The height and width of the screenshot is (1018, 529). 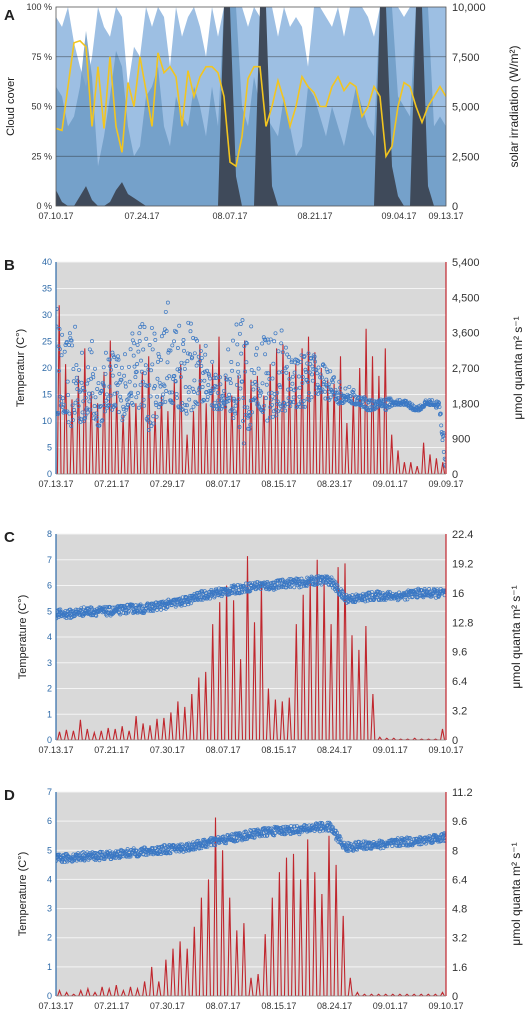 I want to click on y-right-tick: 900, so click(x=461, y=440).